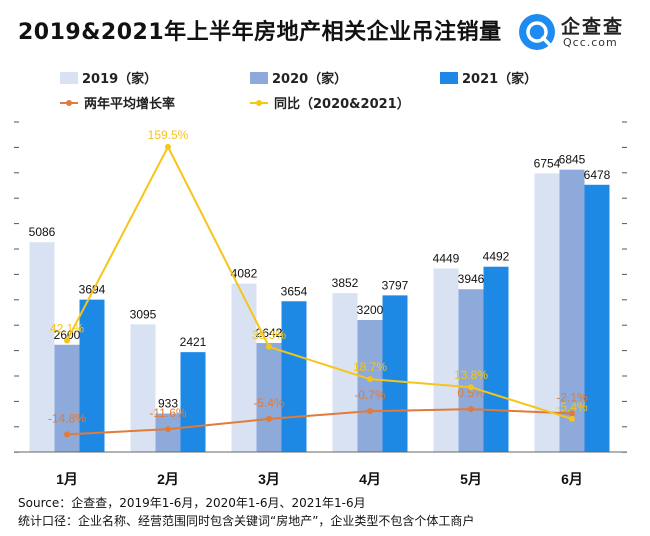  Describe the element at coordinates (244, 274) in the screenshot. I see `bar-label-2019-3: 4082` at that location.